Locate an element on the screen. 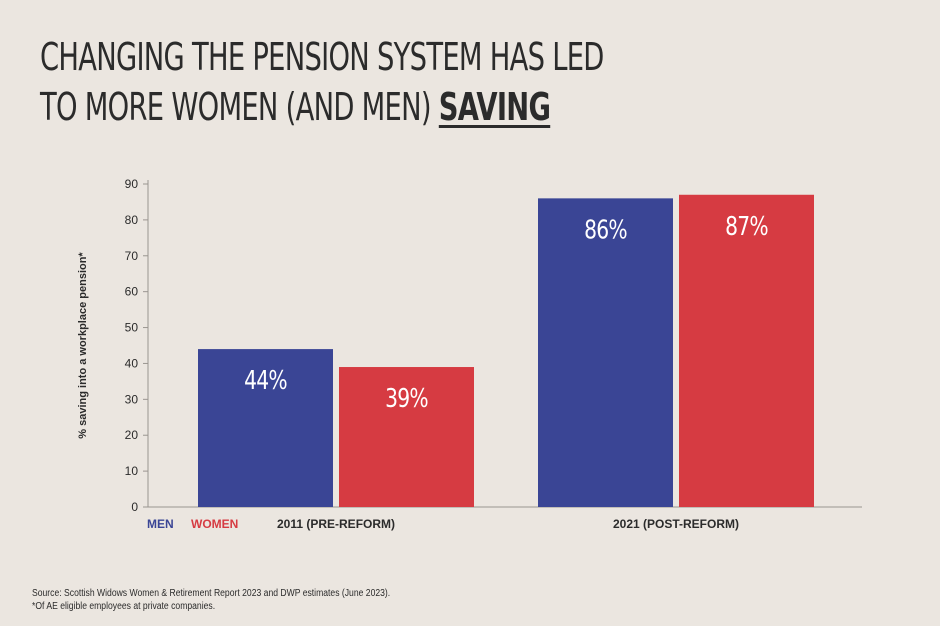  y-tick-label: 70 is located at coordinates (132, 256).